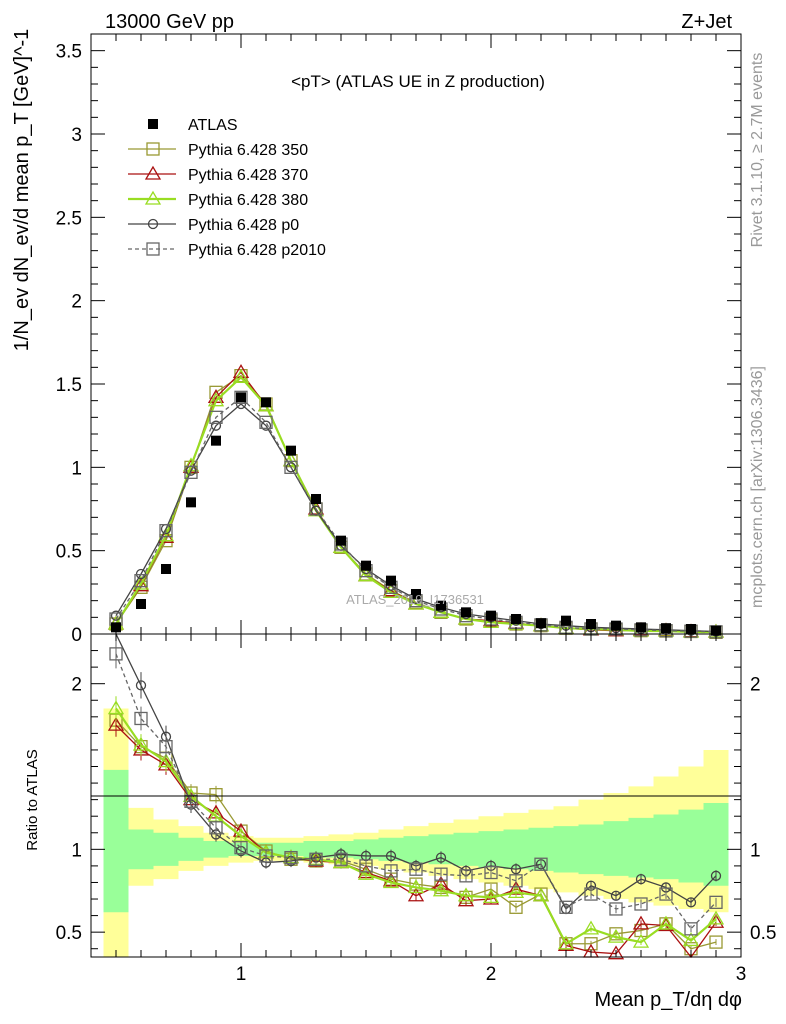  I want to click on main-point-pythia-6-428-p2010, so click(166, 531).